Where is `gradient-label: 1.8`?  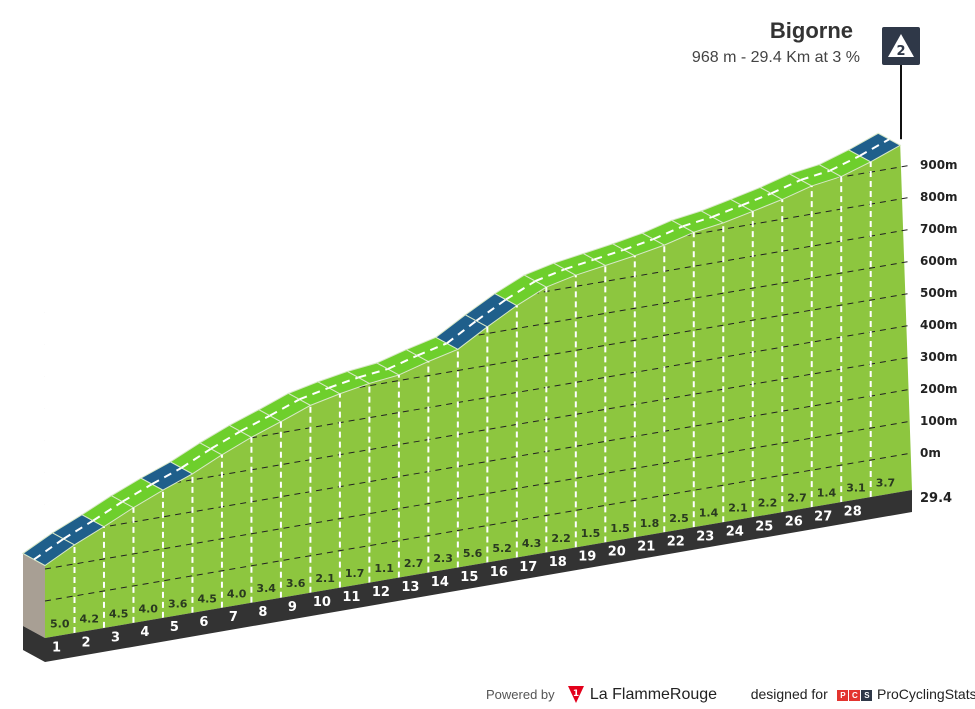
gradient-label: 1.8 is located at coordinates (650, 523).